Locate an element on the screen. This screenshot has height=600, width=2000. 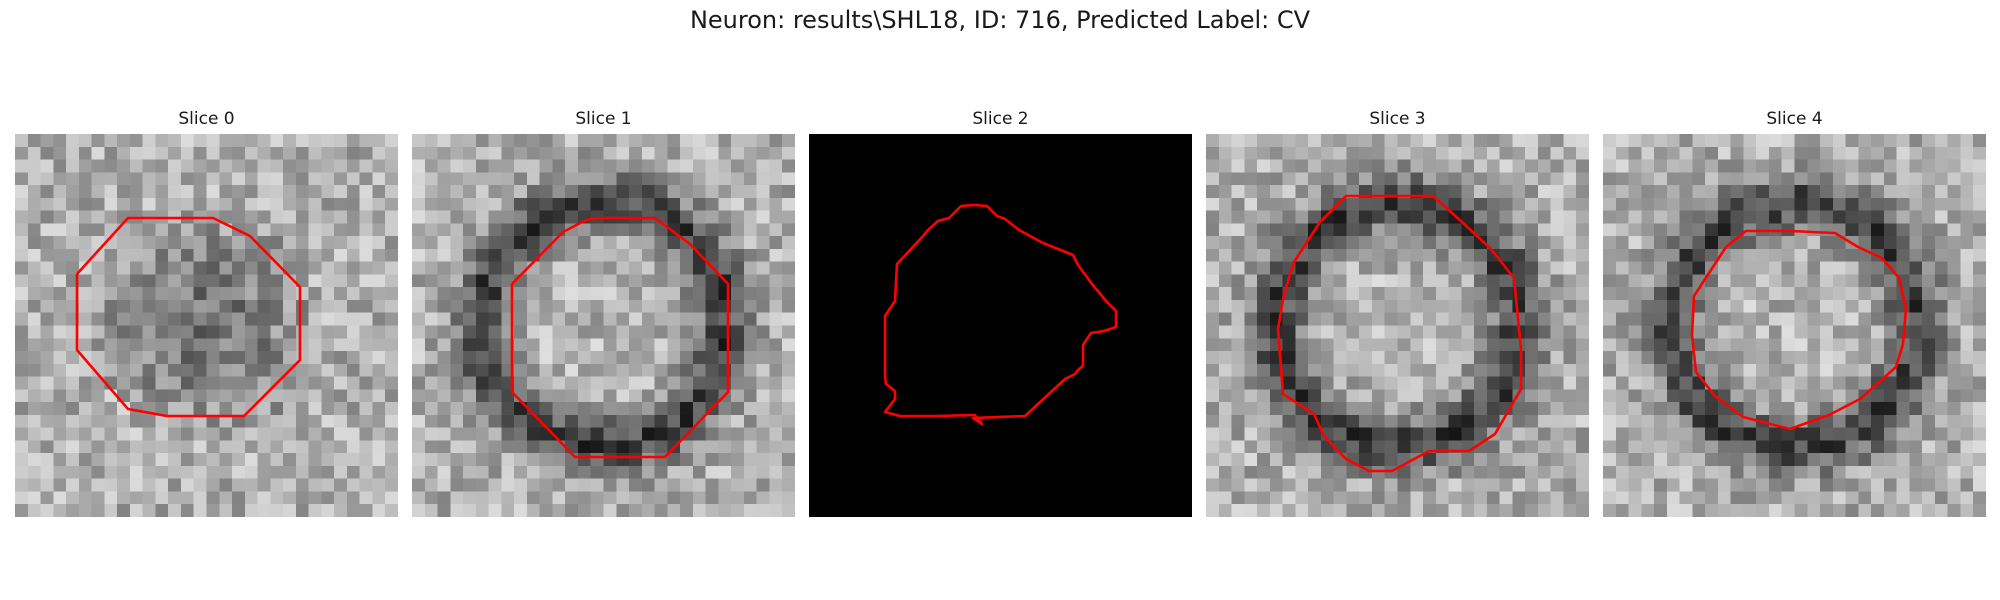
slice-panel-1: Slice 1 is located at coordinates (603, 312).